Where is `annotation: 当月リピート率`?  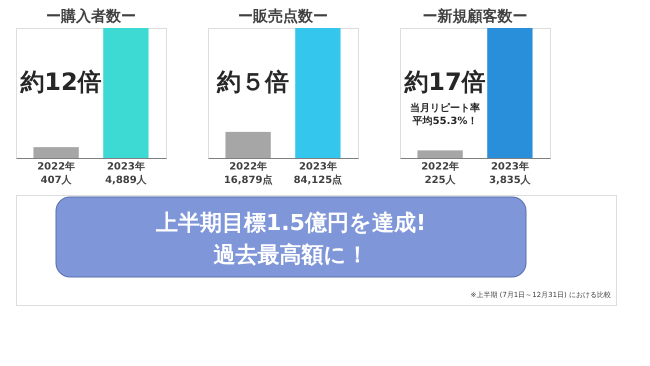 annotation: 当月リピート率 is located at coordinates (445, 108).